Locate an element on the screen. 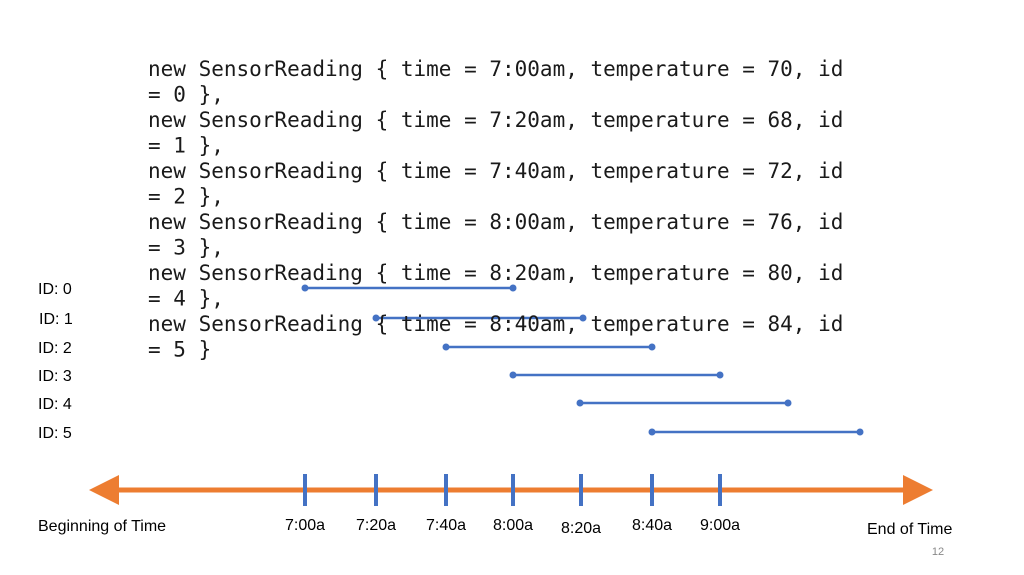  id-label: ID: 5 is located at coordinates (55, 433).